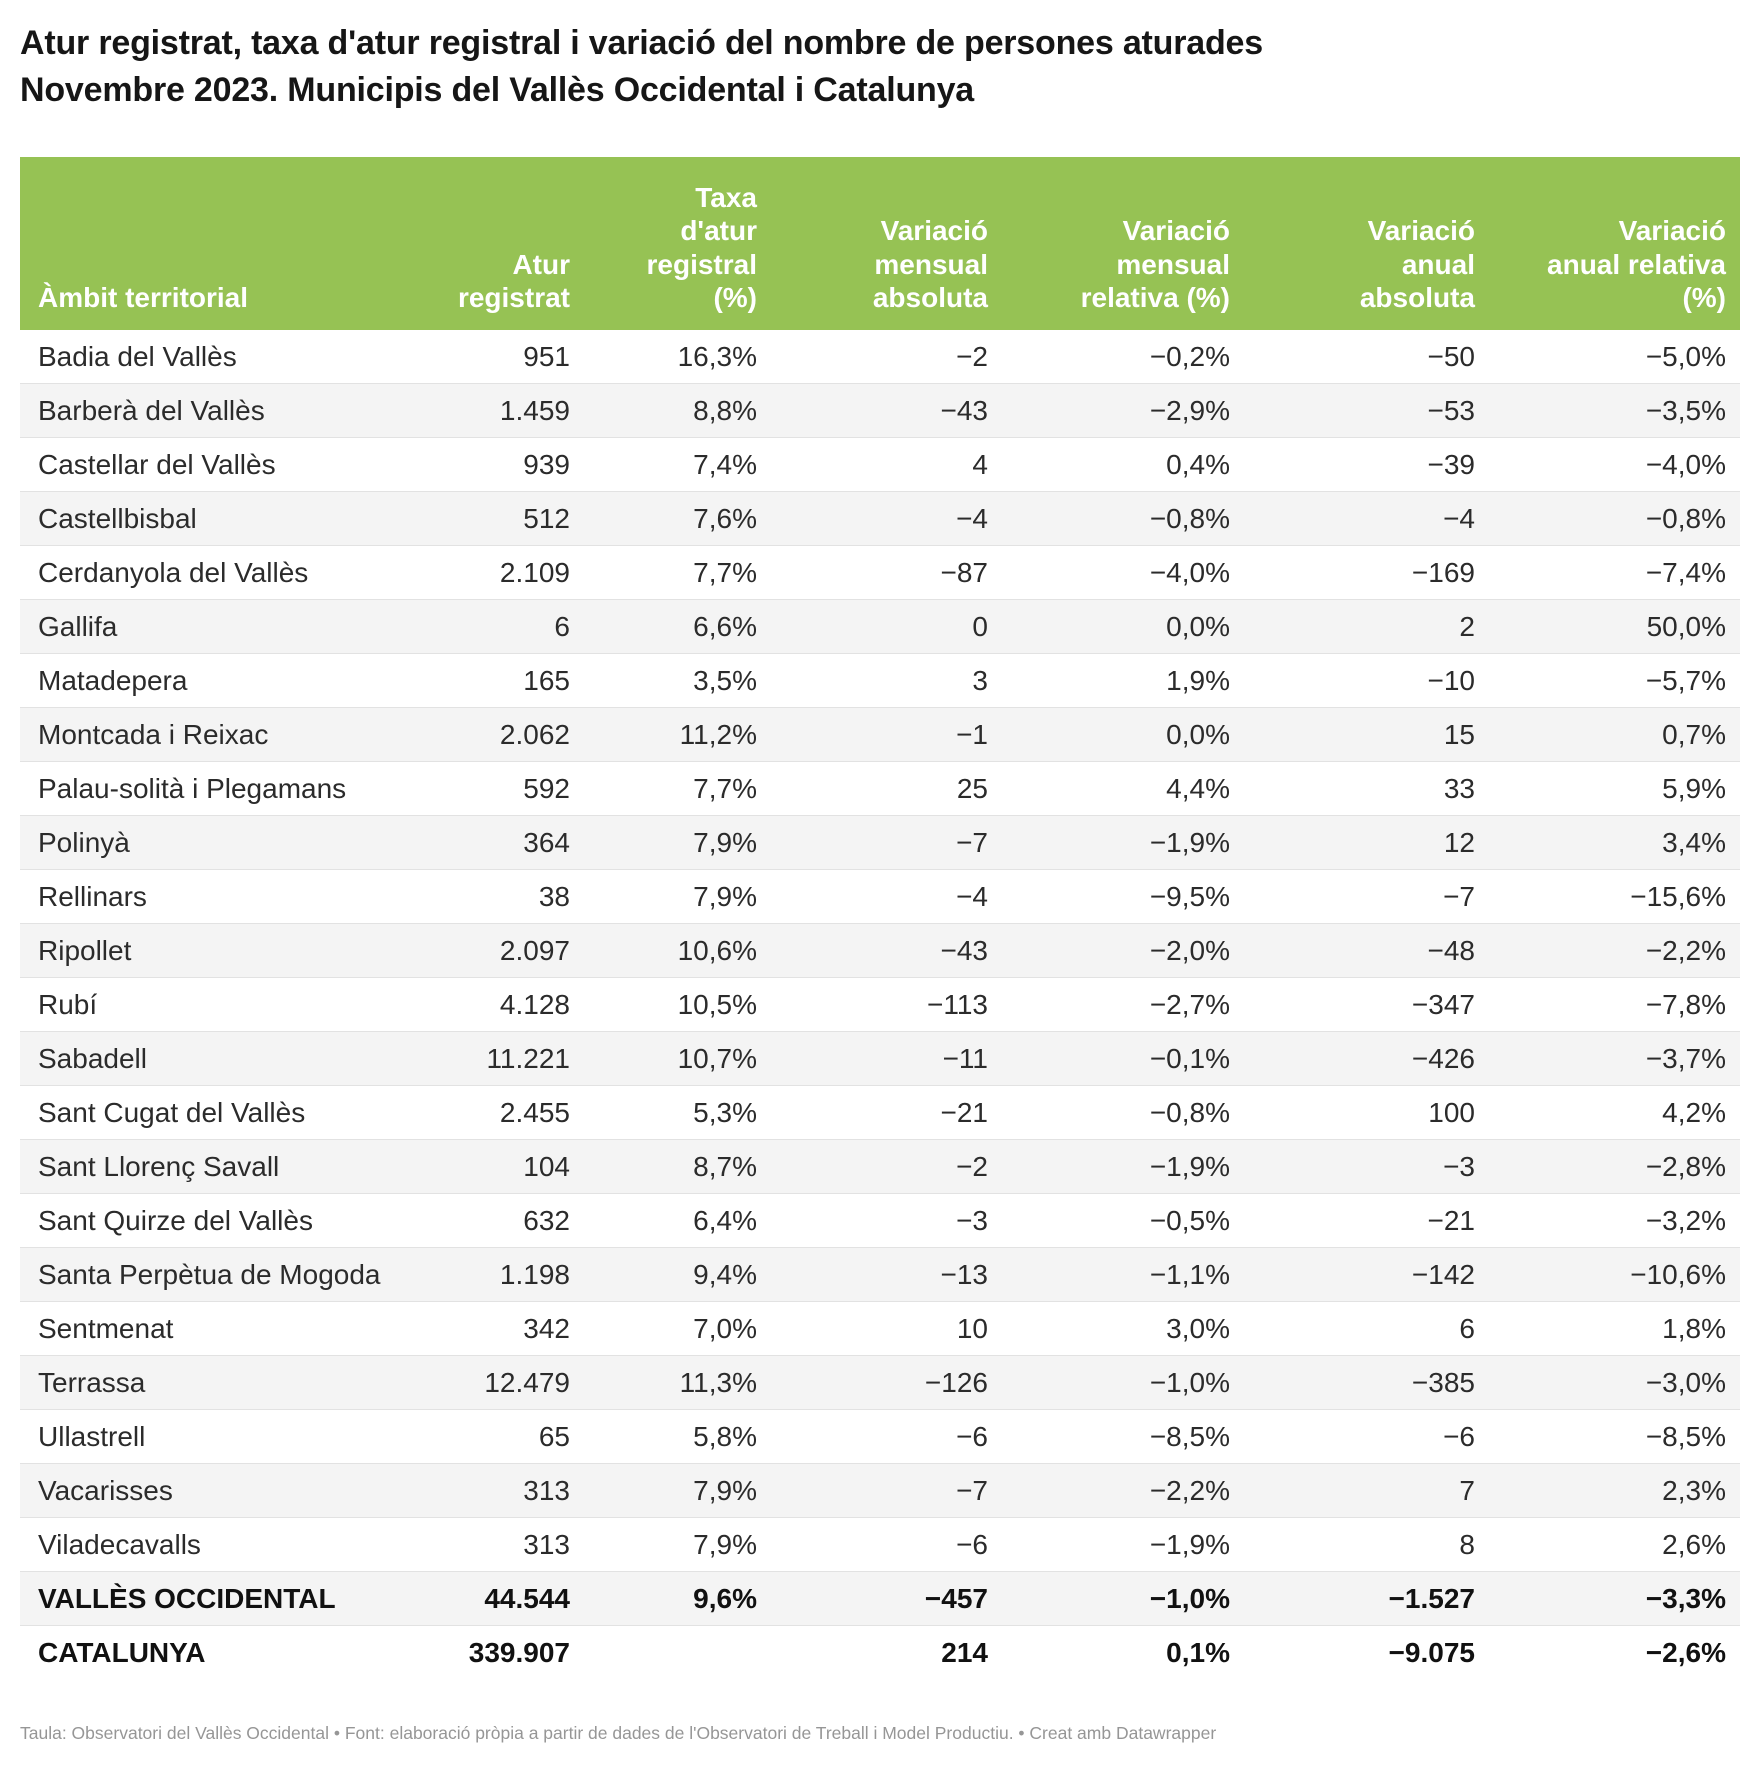 The image size is (1760, 1774). I want to click on value-cell: −2,7%, so click(1123, 1004).